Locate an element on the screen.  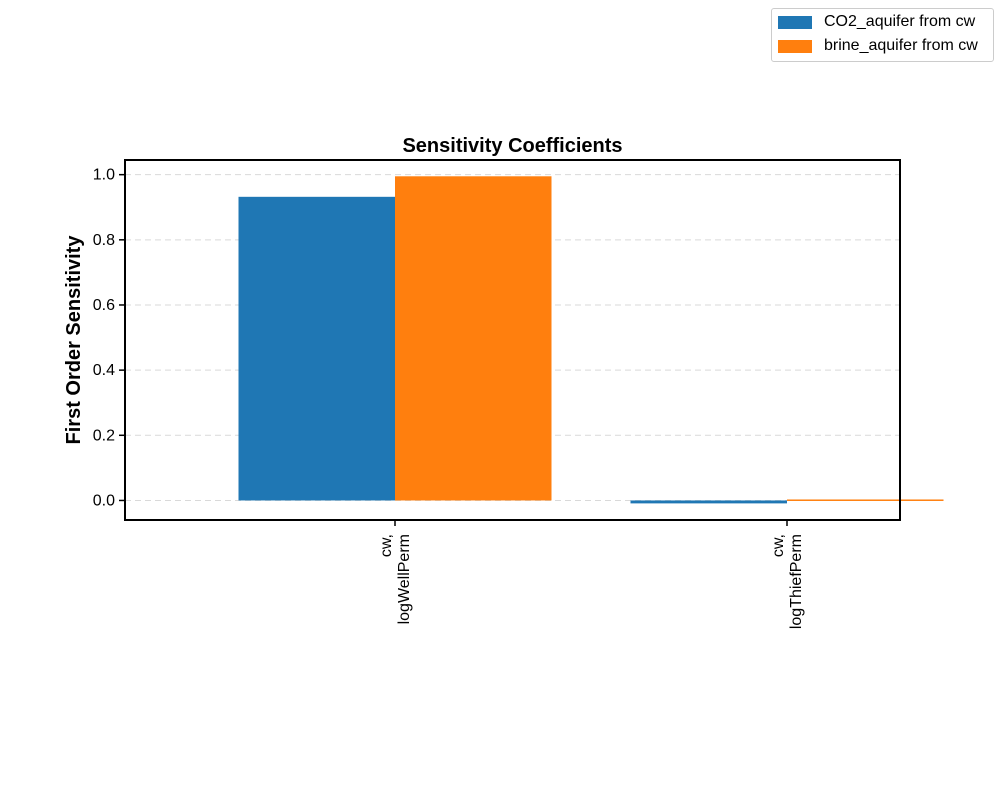
legend-label-brine: brine_aquifer from cw is located at coordinates (901, 45).